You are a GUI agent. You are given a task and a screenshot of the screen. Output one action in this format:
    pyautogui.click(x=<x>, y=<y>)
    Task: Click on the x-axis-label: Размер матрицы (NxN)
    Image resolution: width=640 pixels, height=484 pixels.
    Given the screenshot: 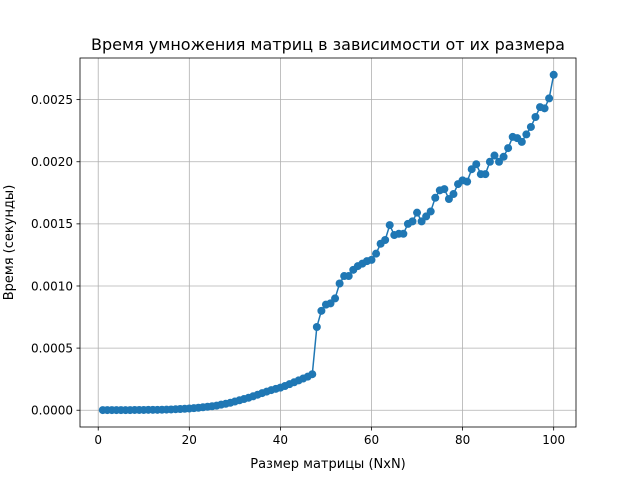 What is the action you would take?
    pyautogui.click(x=328, y=464)
    